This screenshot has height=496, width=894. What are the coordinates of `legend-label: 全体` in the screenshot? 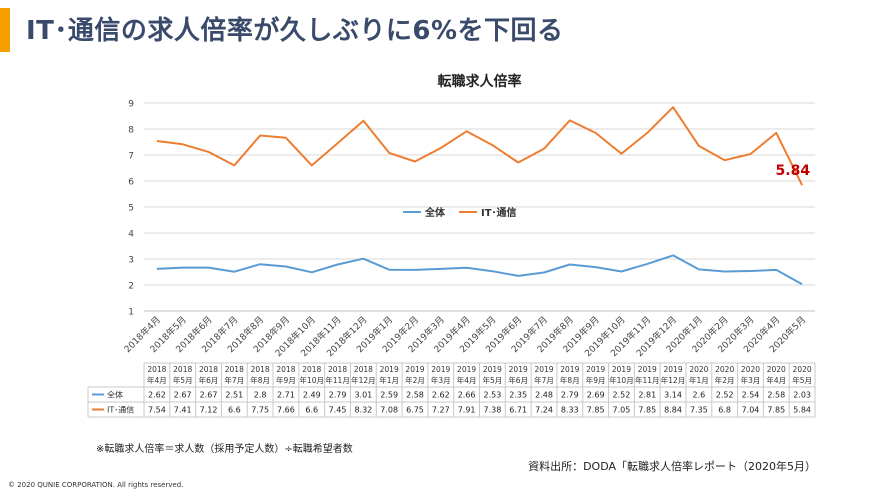 It's located at (435, 212).